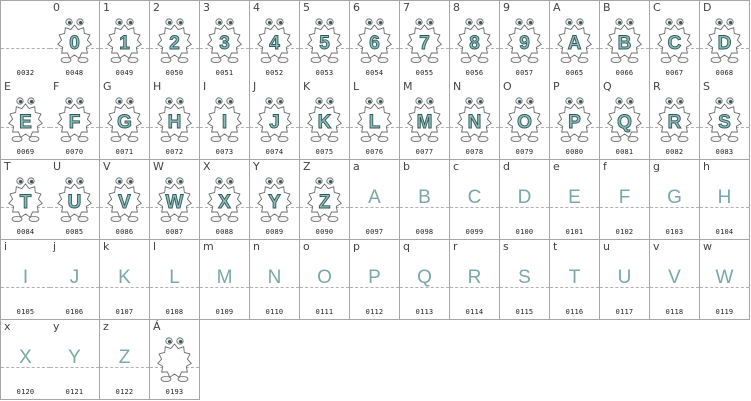 This screenshot has width=751, height=401. Describe the element at coordinates (275, 200) in the screenshot. I see `glyph-cell: Y Y 0089` at that location.